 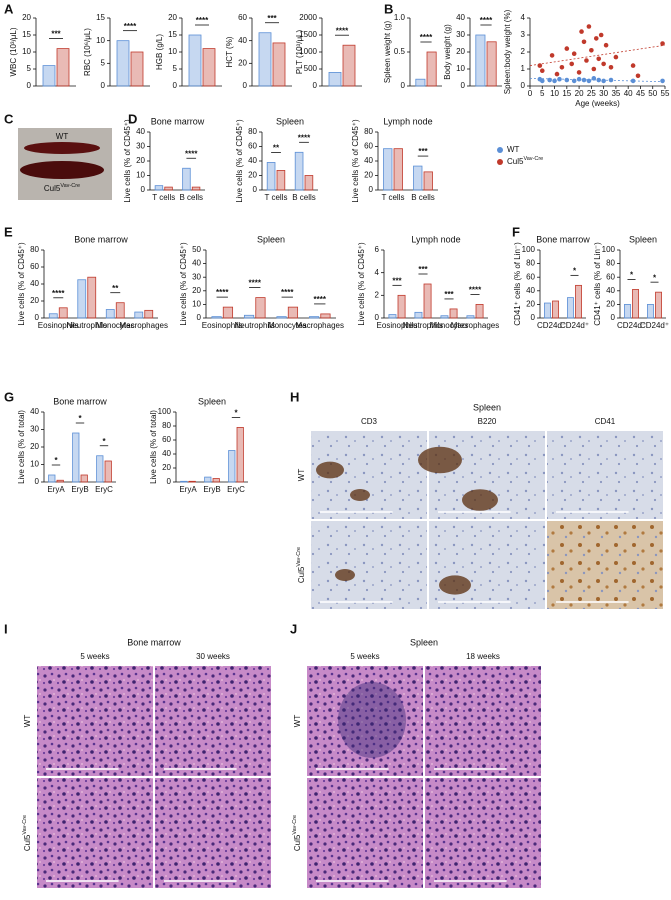 I want to click on y-axis-label: RBC (10⁶/μL), so click(x=87, y=52).